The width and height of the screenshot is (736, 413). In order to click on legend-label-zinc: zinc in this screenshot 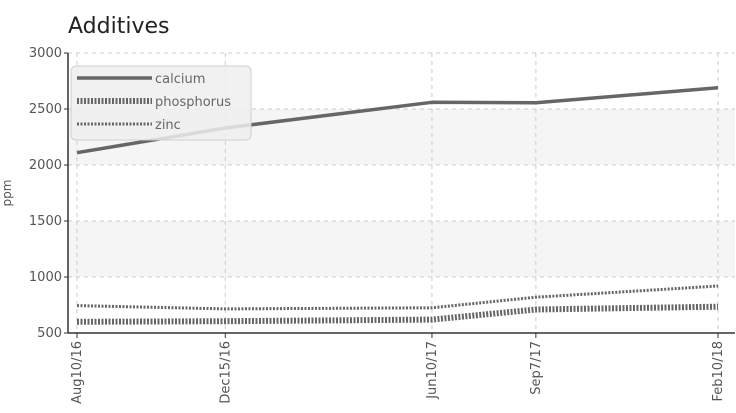, I will do `click(168, 125)`.